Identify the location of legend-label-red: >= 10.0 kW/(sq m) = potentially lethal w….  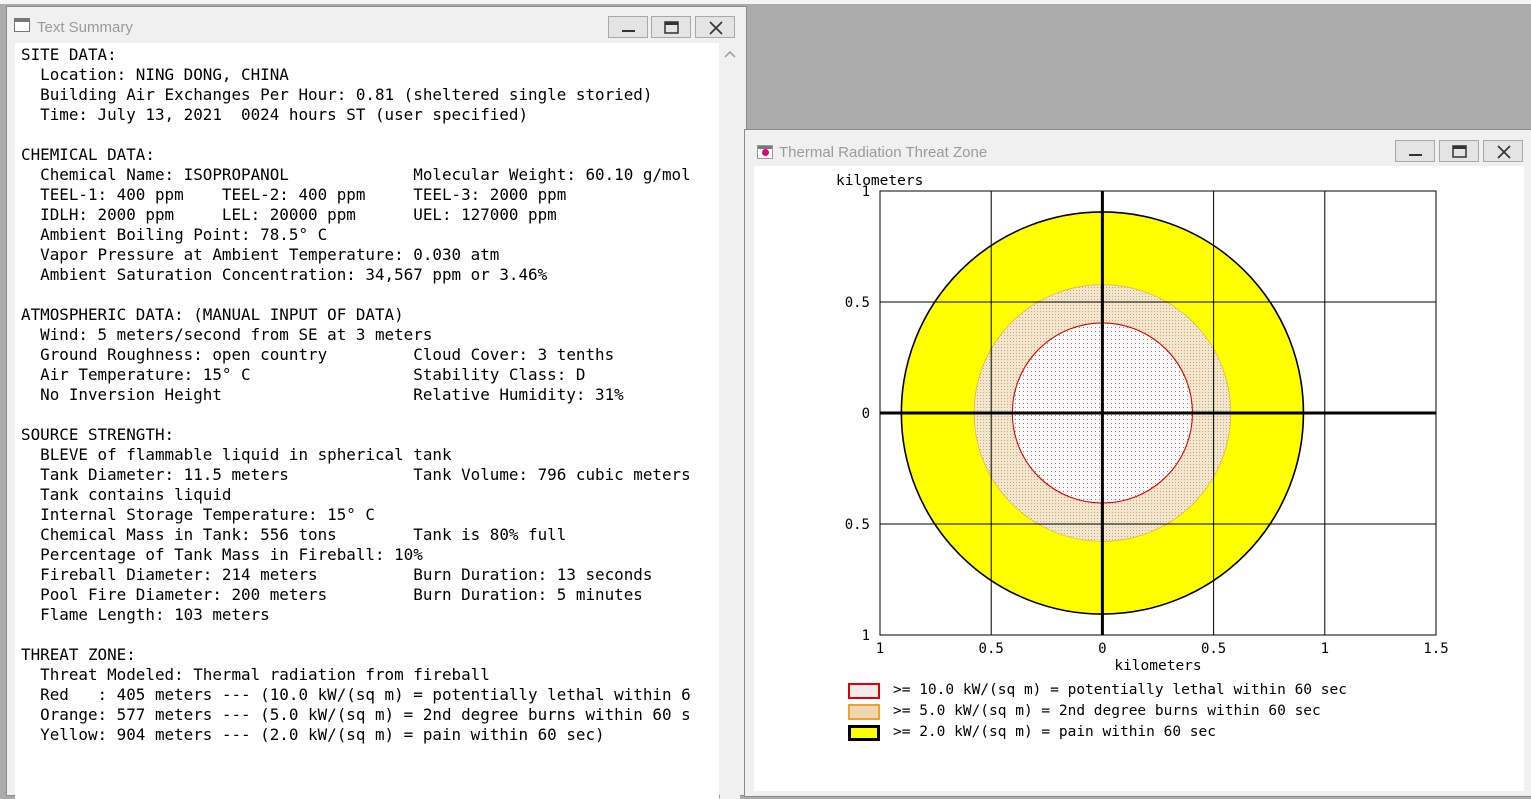
(1120, 690).